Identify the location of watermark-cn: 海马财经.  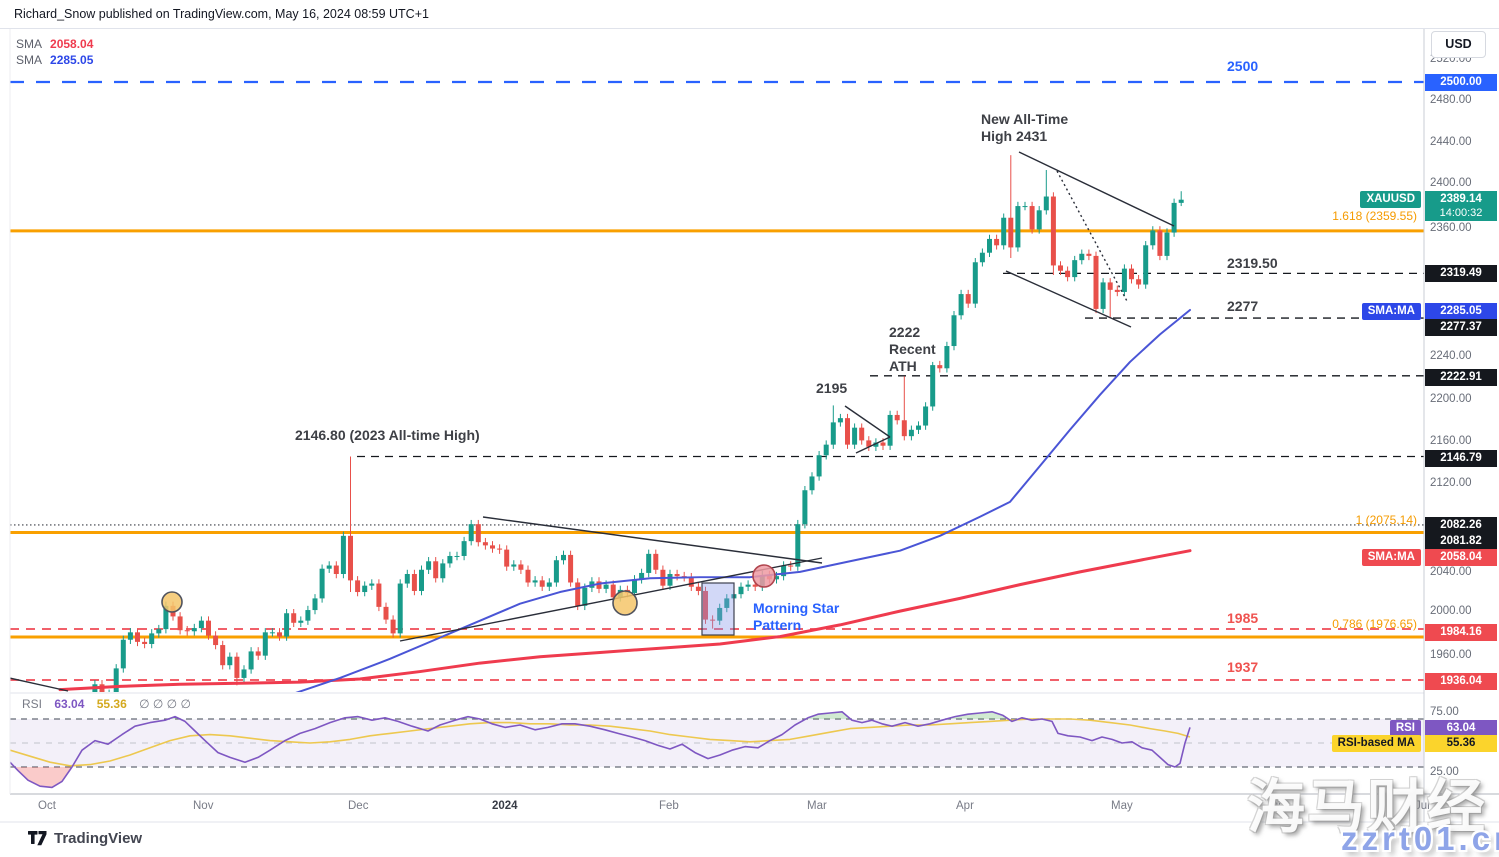
(1367, 807).